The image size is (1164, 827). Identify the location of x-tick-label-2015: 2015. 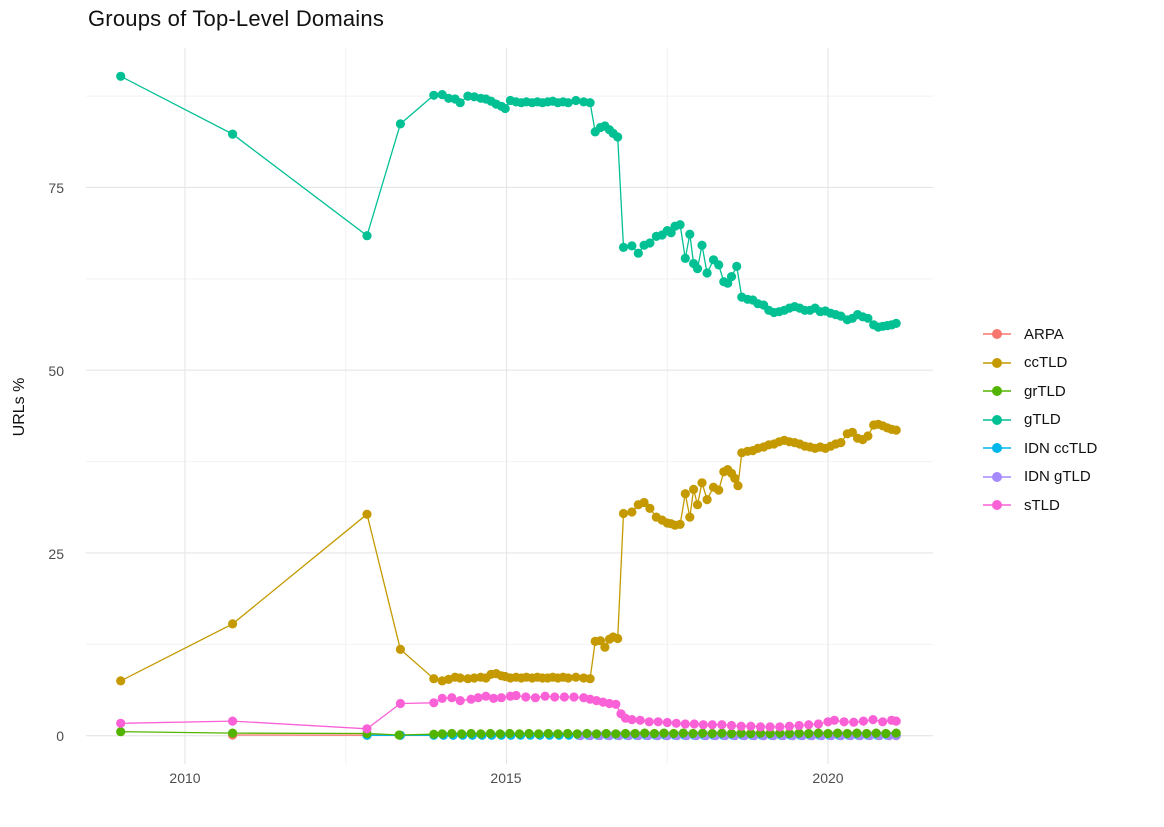
(506, 778).